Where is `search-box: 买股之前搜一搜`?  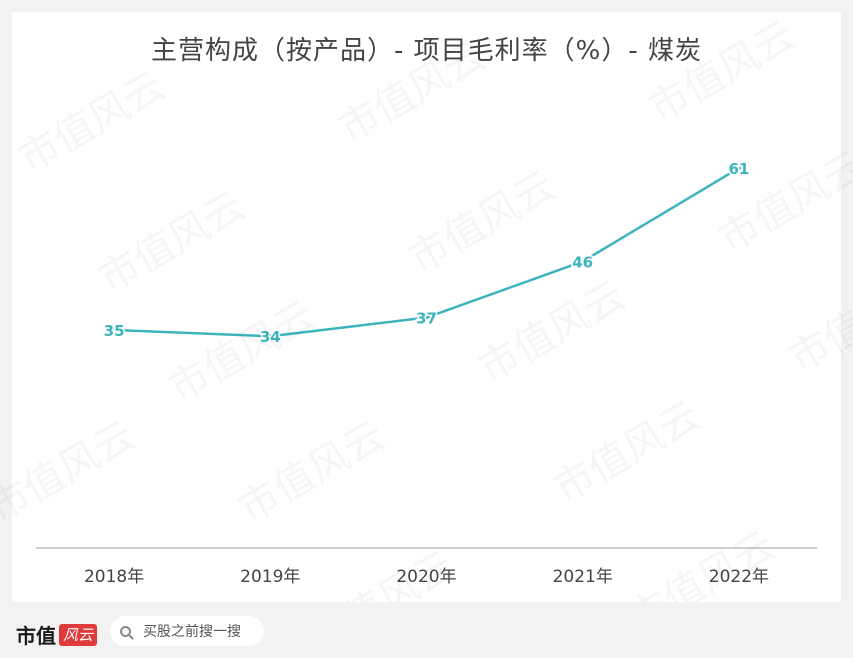
search-box: 买股之前搜一搜 is located at coordinates (187, 631).